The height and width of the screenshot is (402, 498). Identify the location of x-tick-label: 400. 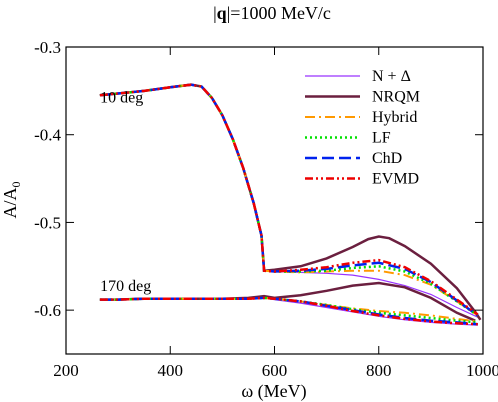
(171, 370).